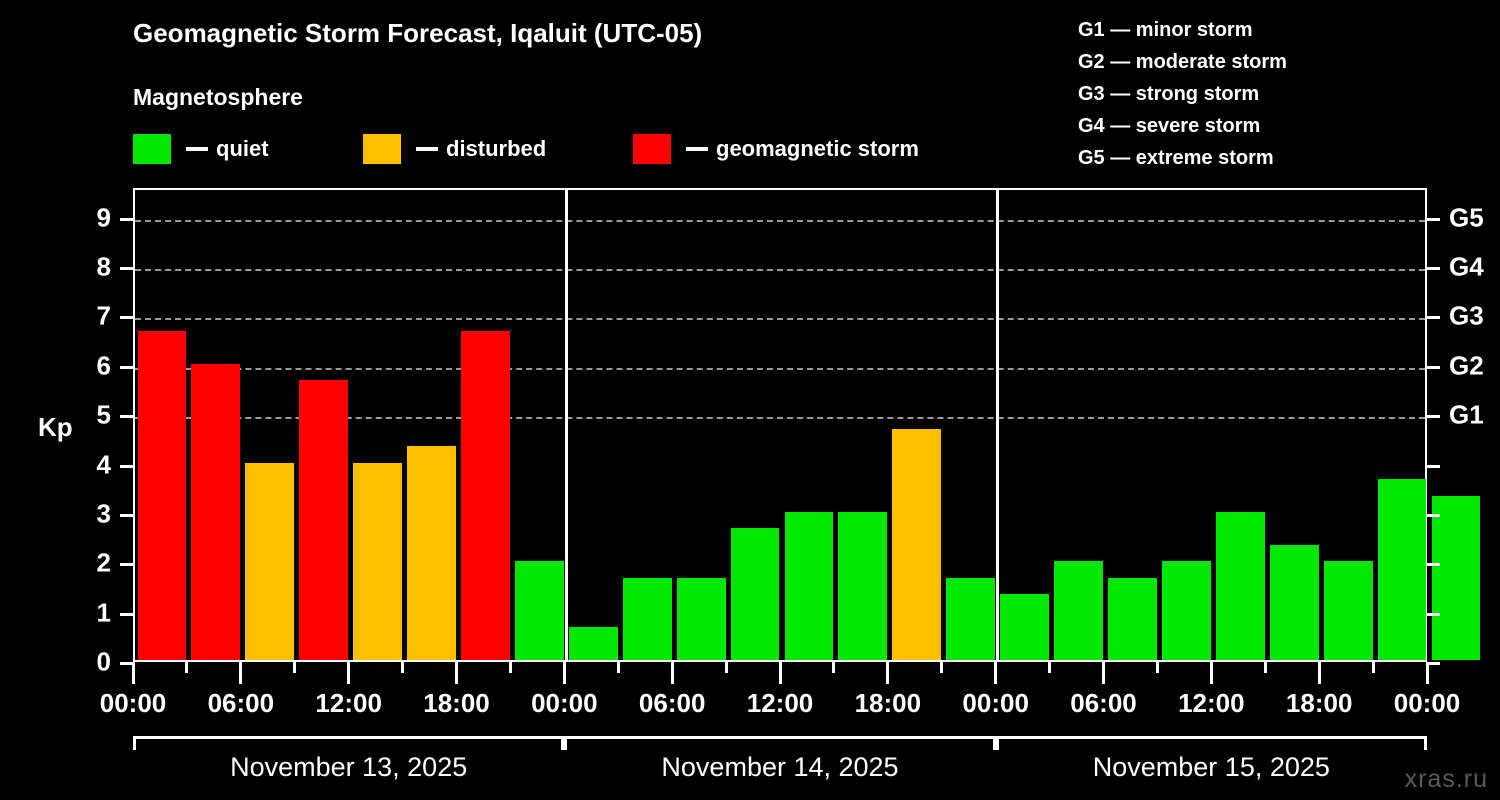  Describe the element at coordinates (103, 612) in the screenshot. I see `y-tick-label-1: 1` at that location.